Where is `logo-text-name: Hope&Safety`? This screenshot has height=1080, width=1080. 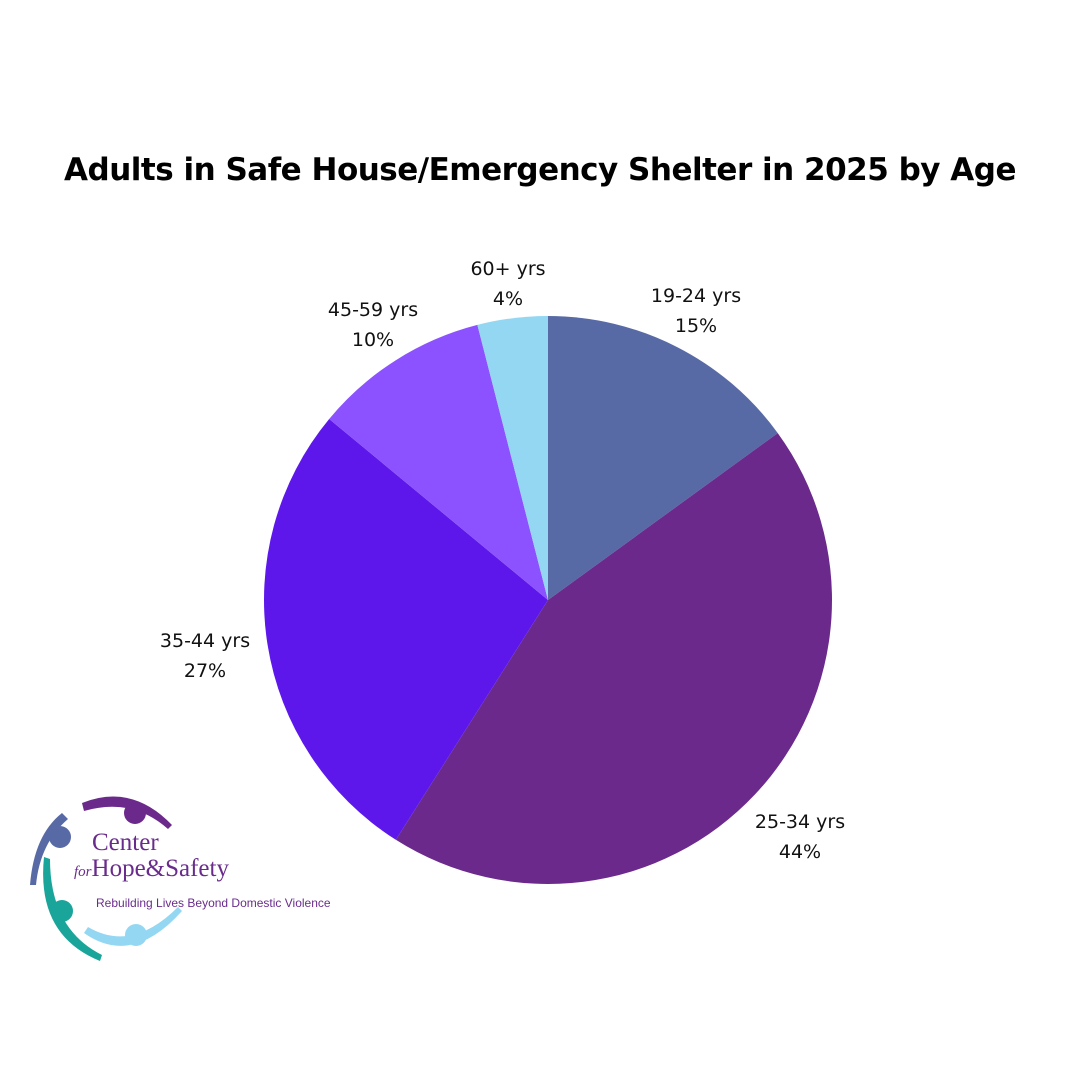
logo-text-name: Hope&Safety is located at coordinates (160, 868).